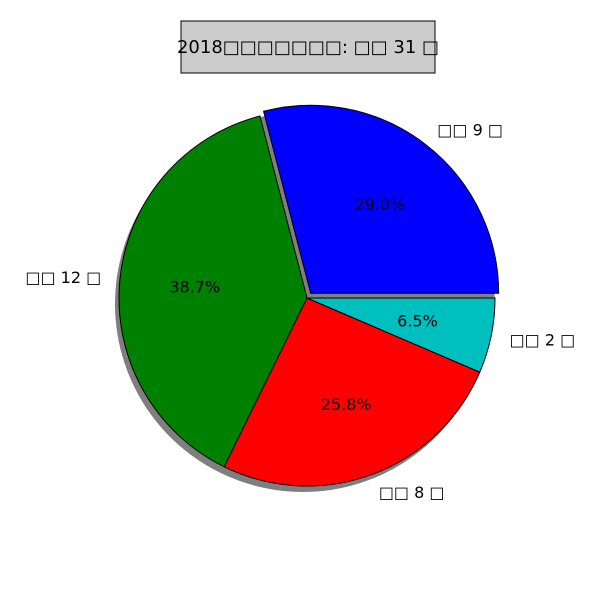  What do you see at coordinates (417, 321) in the screenshot?
I see `pie-percent-label: 6.5%` at bounding box center [417, 321].